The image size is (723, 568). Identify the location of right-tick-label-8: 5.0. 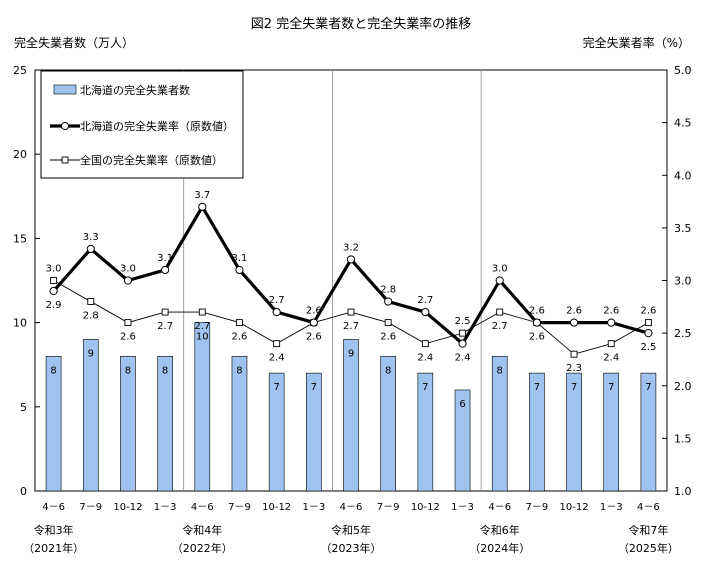
(683, 70).